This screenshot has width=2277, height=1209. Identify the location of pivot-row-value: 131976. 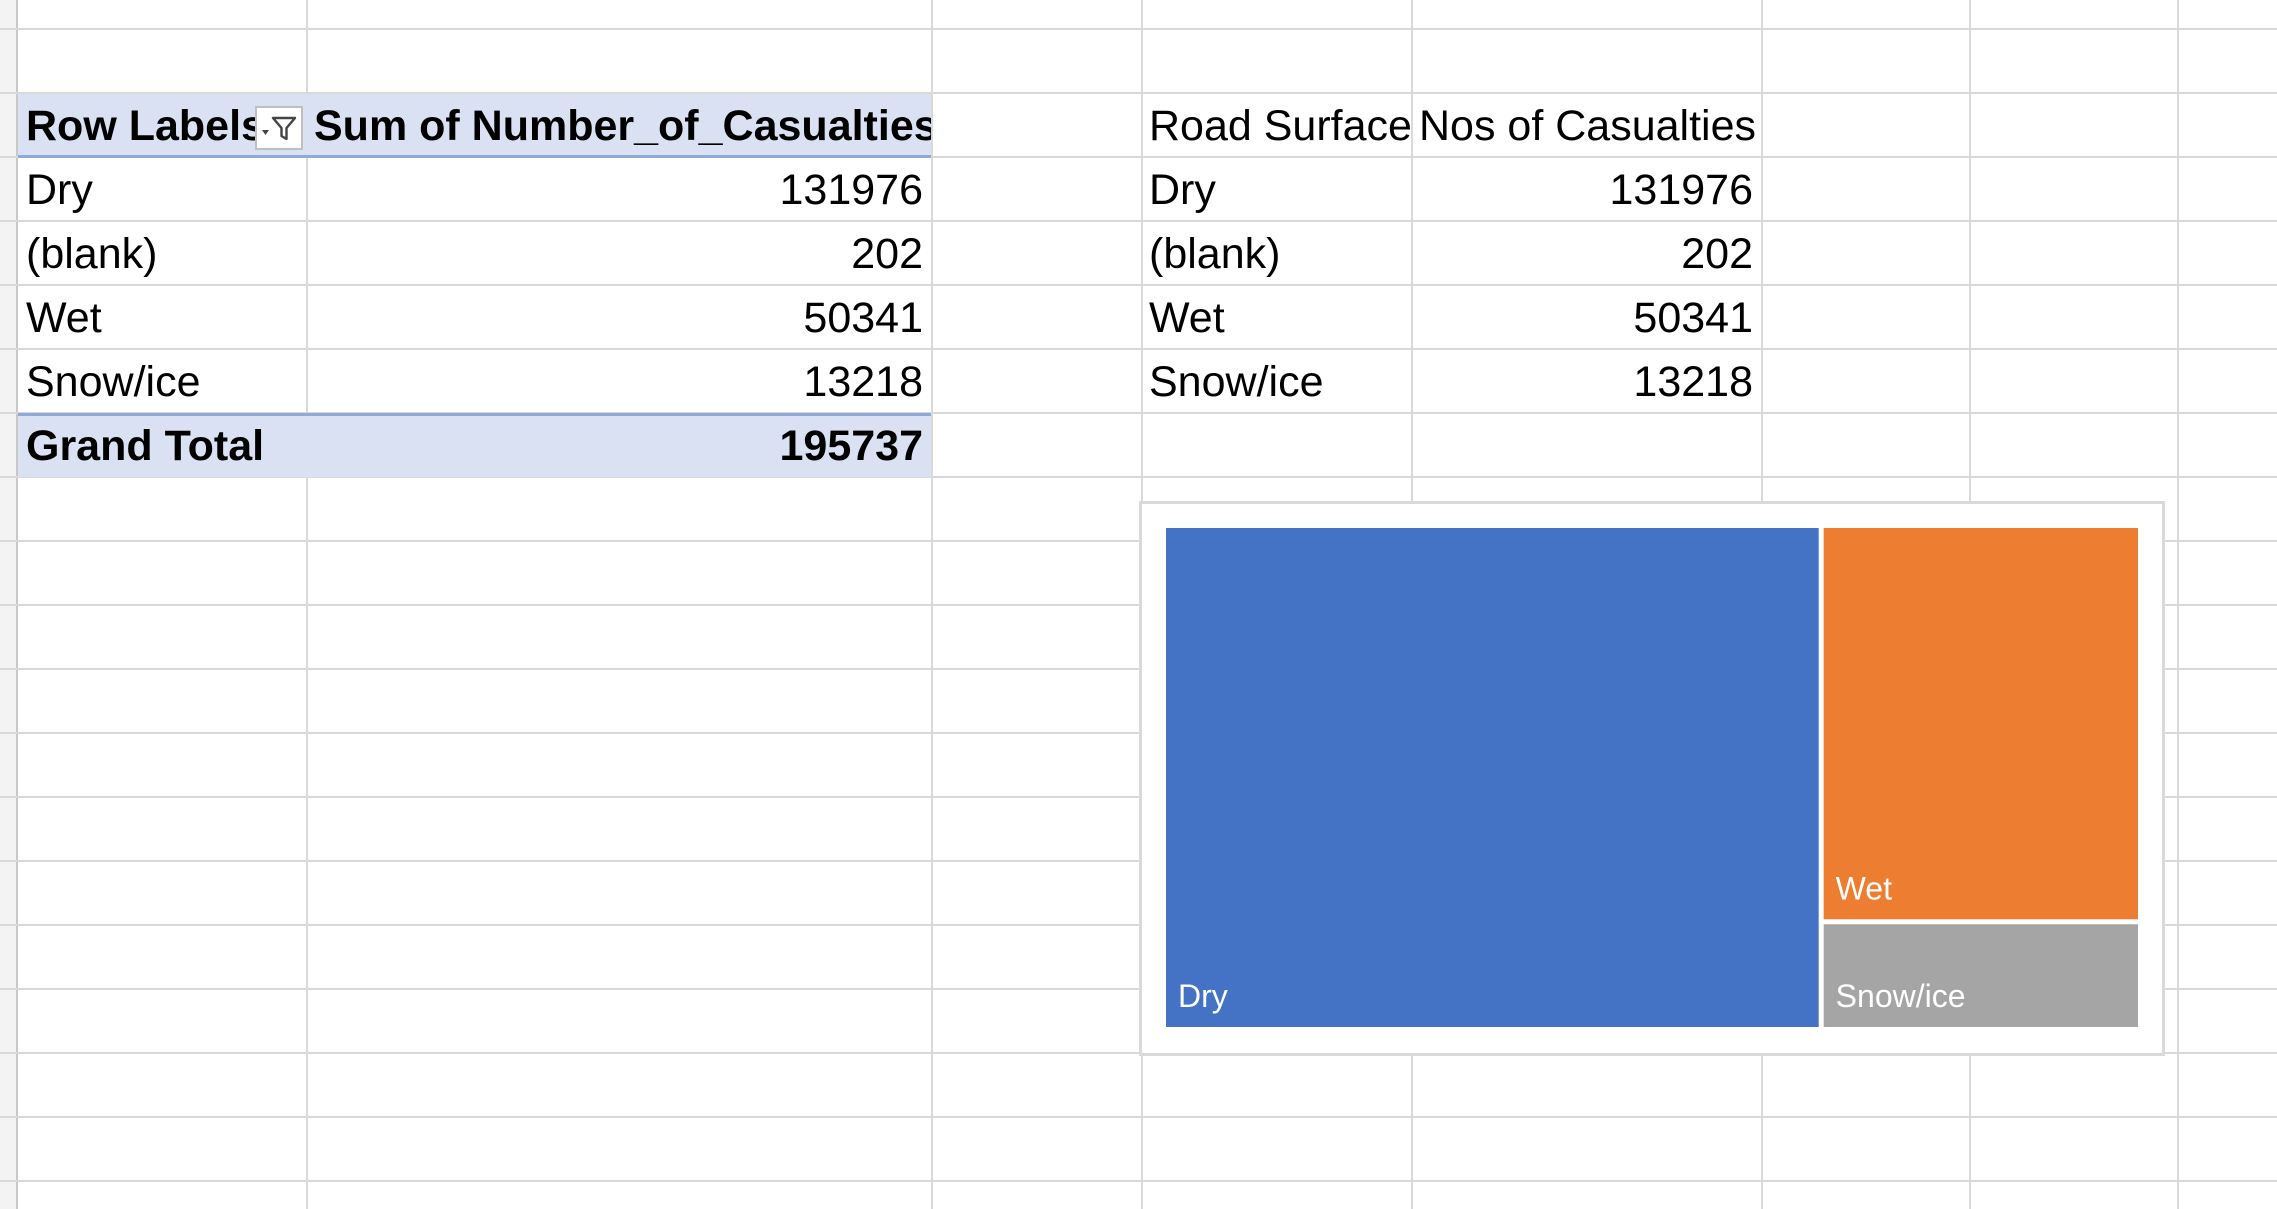
(851, 190).